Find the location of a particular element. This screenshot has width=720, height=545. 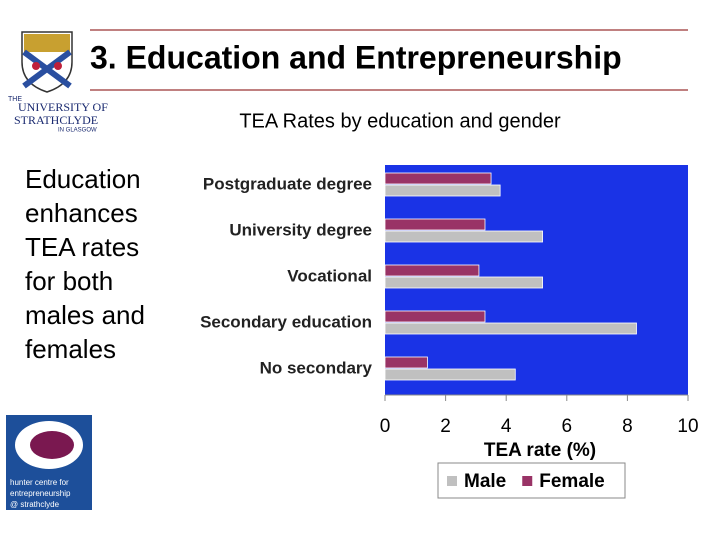

logo-text: STRATHCLYDE is located at coordinates (56, 120).